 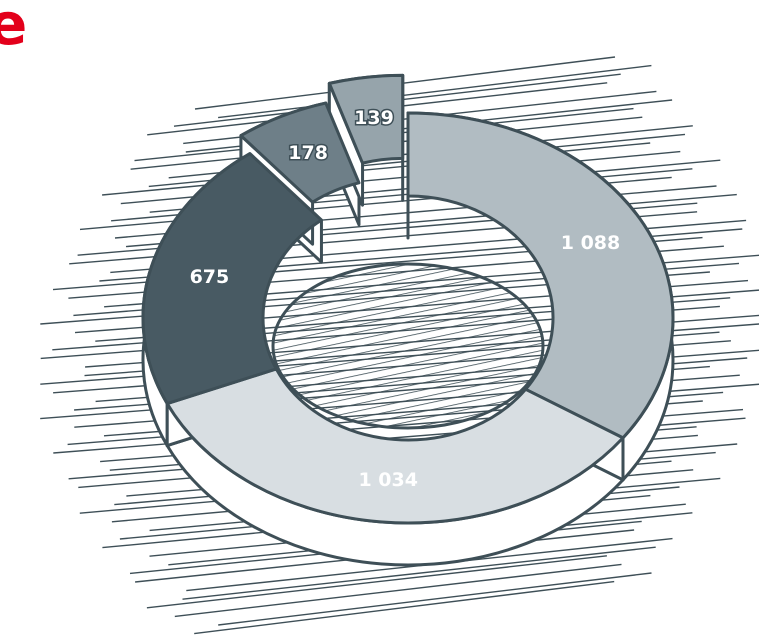 I want to click on data-label: 675, so click(x=210, y=277).